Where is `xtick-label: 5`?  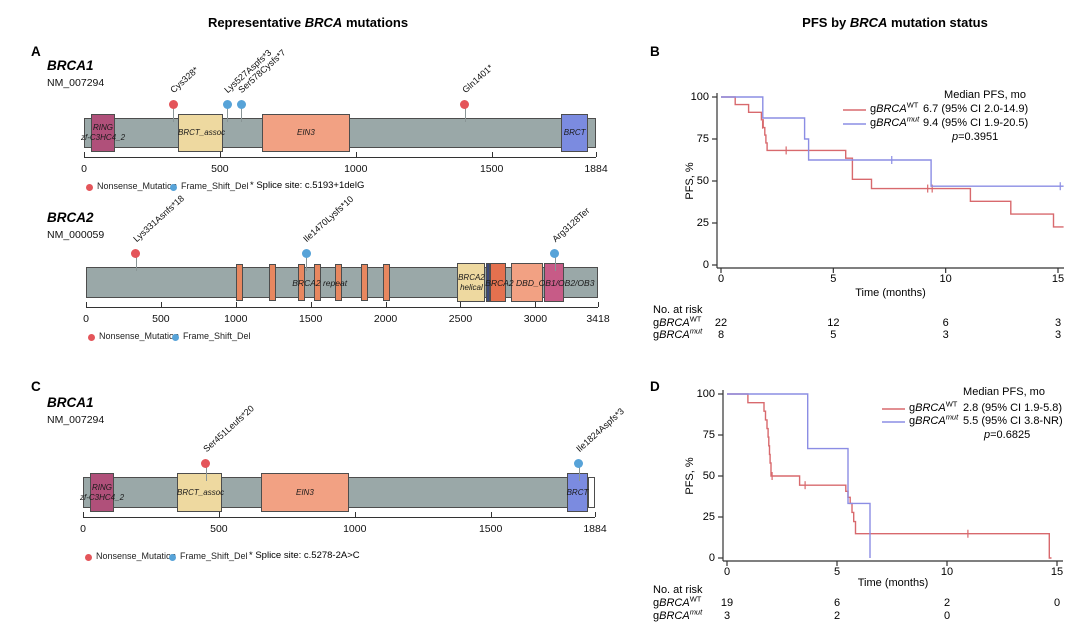 xtick-label: 5 is located at coordinates (837, 572).